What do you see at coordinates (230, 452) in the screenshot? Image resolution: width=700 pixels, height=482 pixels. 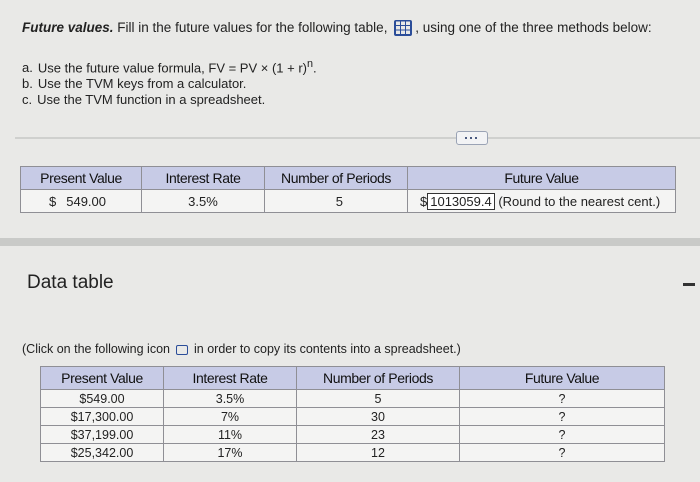 I see `cell: 17%` at bounding box center [230, 452].